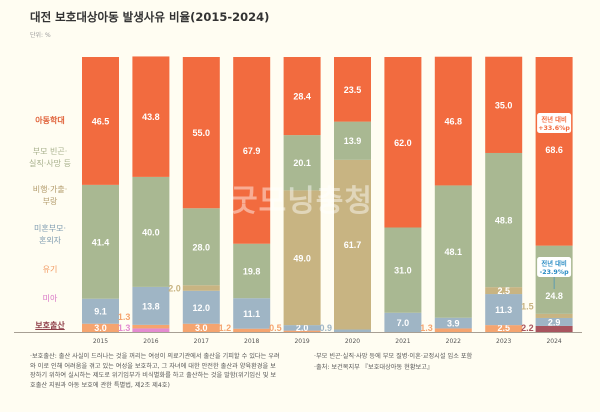  I want to click on data-label-2024-6: 68.6, so click(554, 150).